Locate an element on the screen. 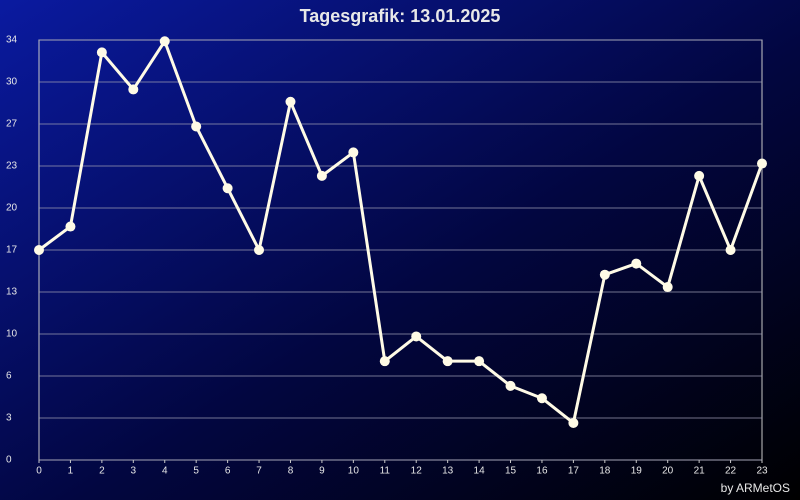  x-tick-label: 12 is located at coordinates (417, 471).